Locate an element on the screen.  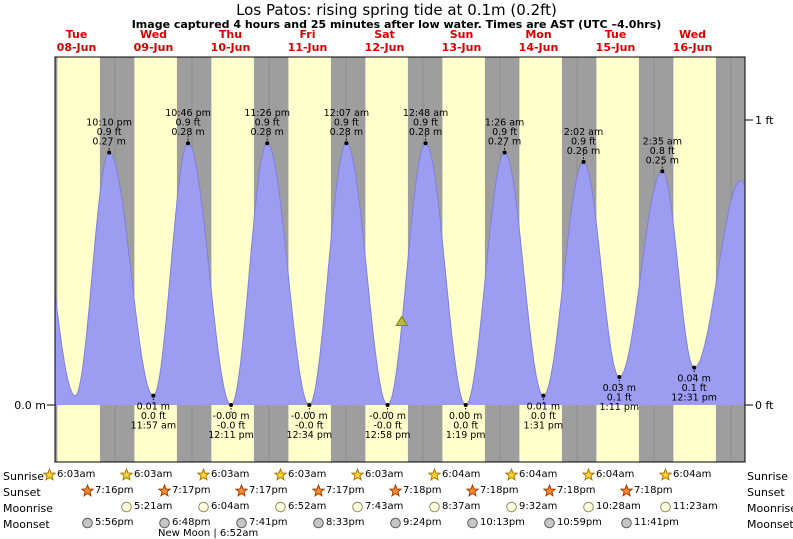
moonset-time: 6:48pm is located at coordinates (191, 522).